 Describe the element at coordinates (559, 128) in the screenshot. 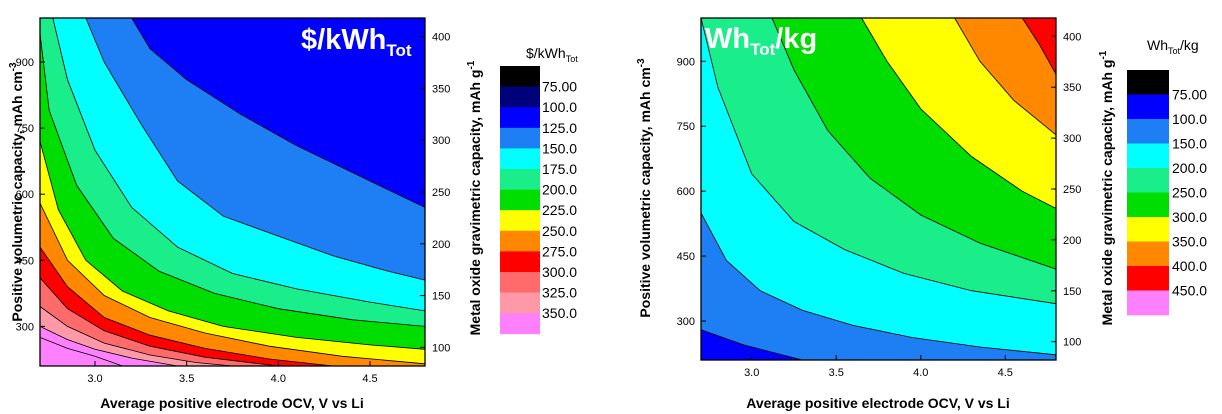

I see `cost-legend-label: 125.0` at that location.